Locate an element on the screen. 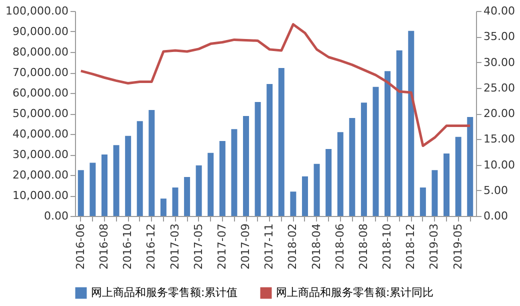 Image resolution: width=520 pixels, height=306 pixels. y-tick-label: 0.00 is located at coordinates (56, 216).